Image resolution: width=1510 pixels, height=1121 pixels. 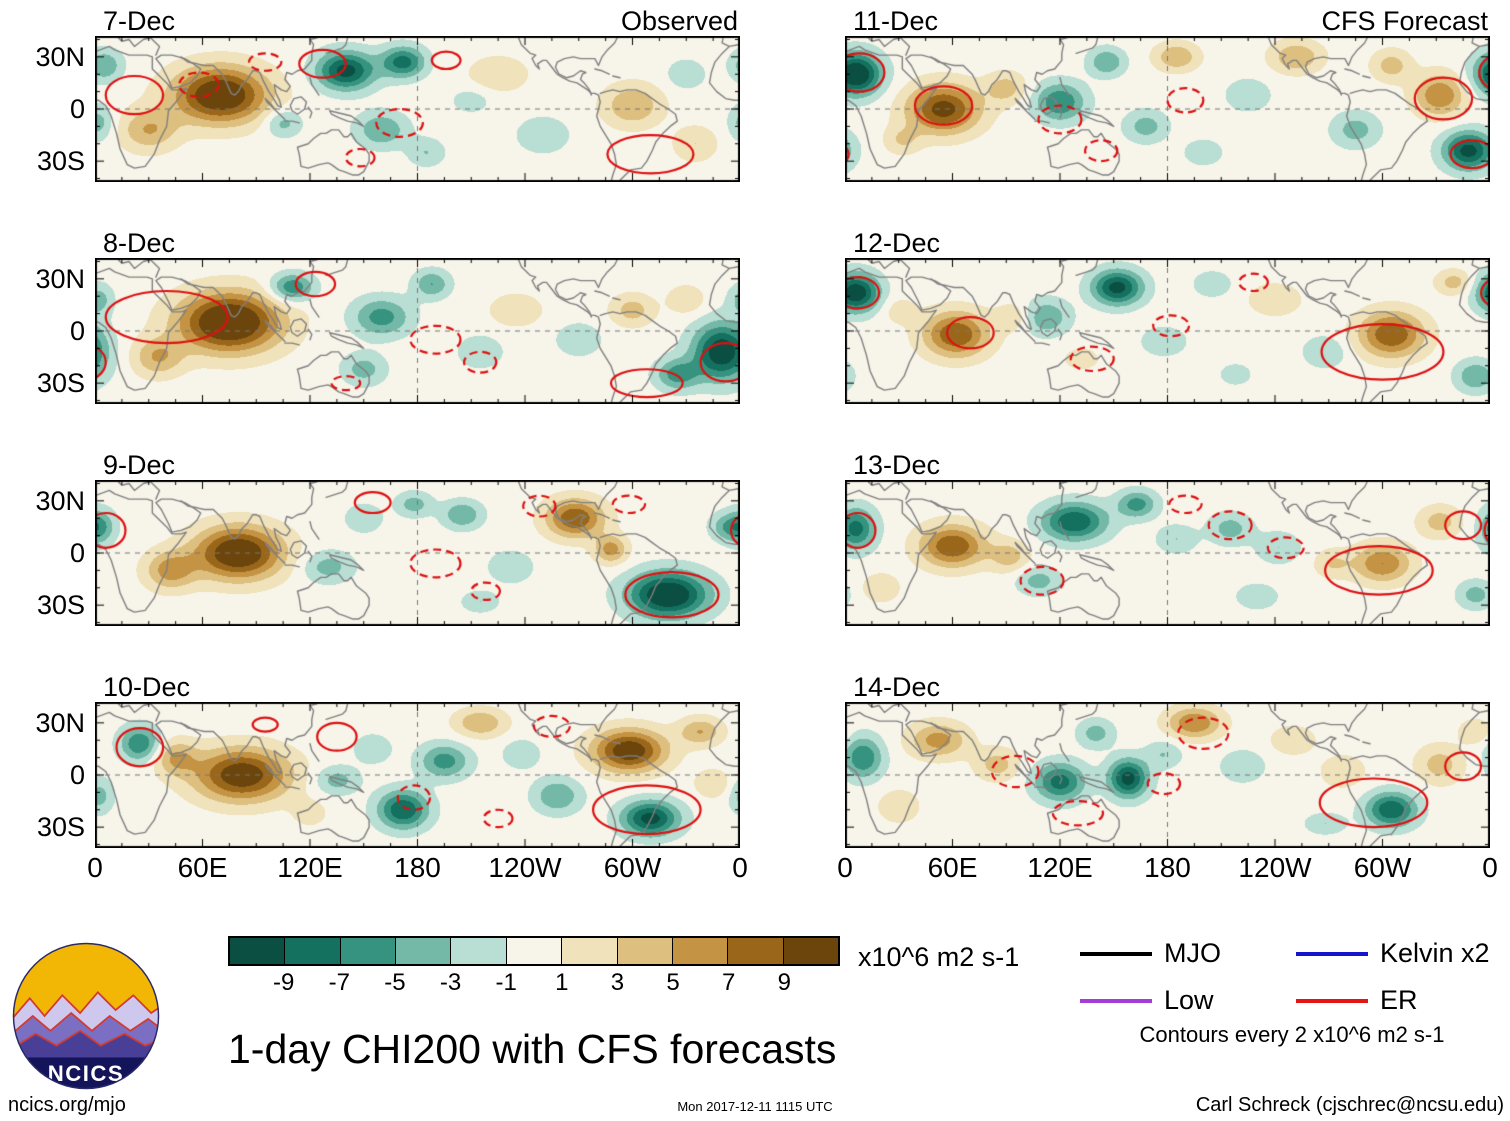 What do you see at coordinates (939, 957) in the screenshot?
I see `colorbar-units: x10^6 m2 s-1` at bounding box center [939, 957].